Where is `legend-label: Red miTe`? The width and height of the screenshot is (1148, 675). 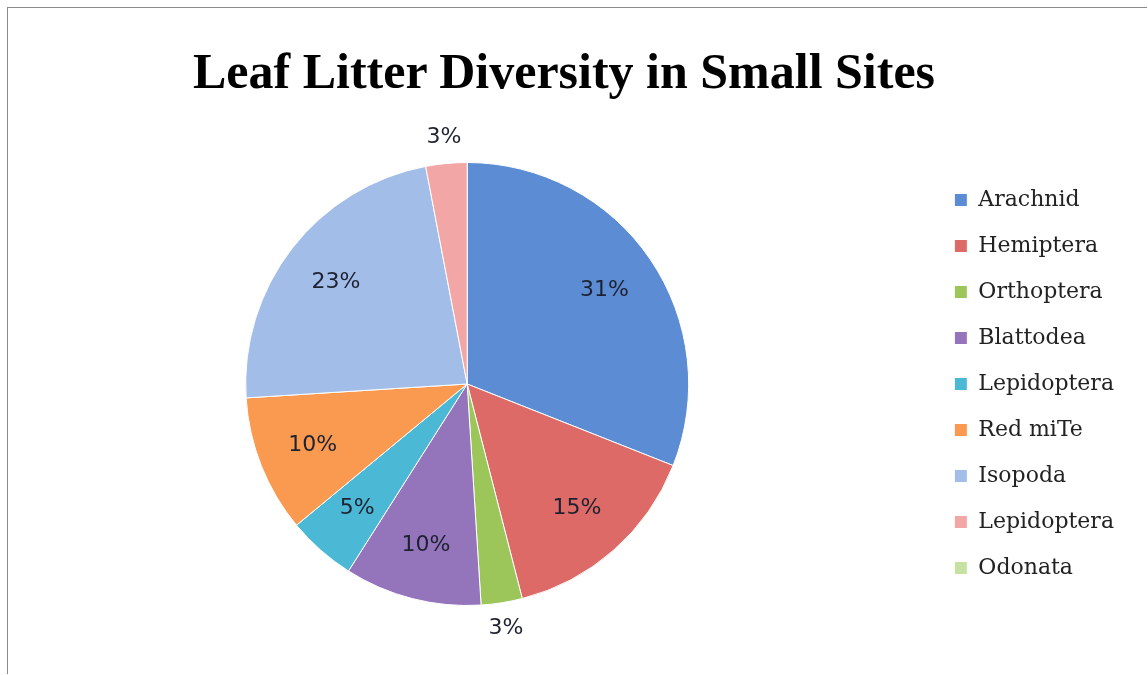 legend-label: Red miTe is located at coordinates (1030, 428).